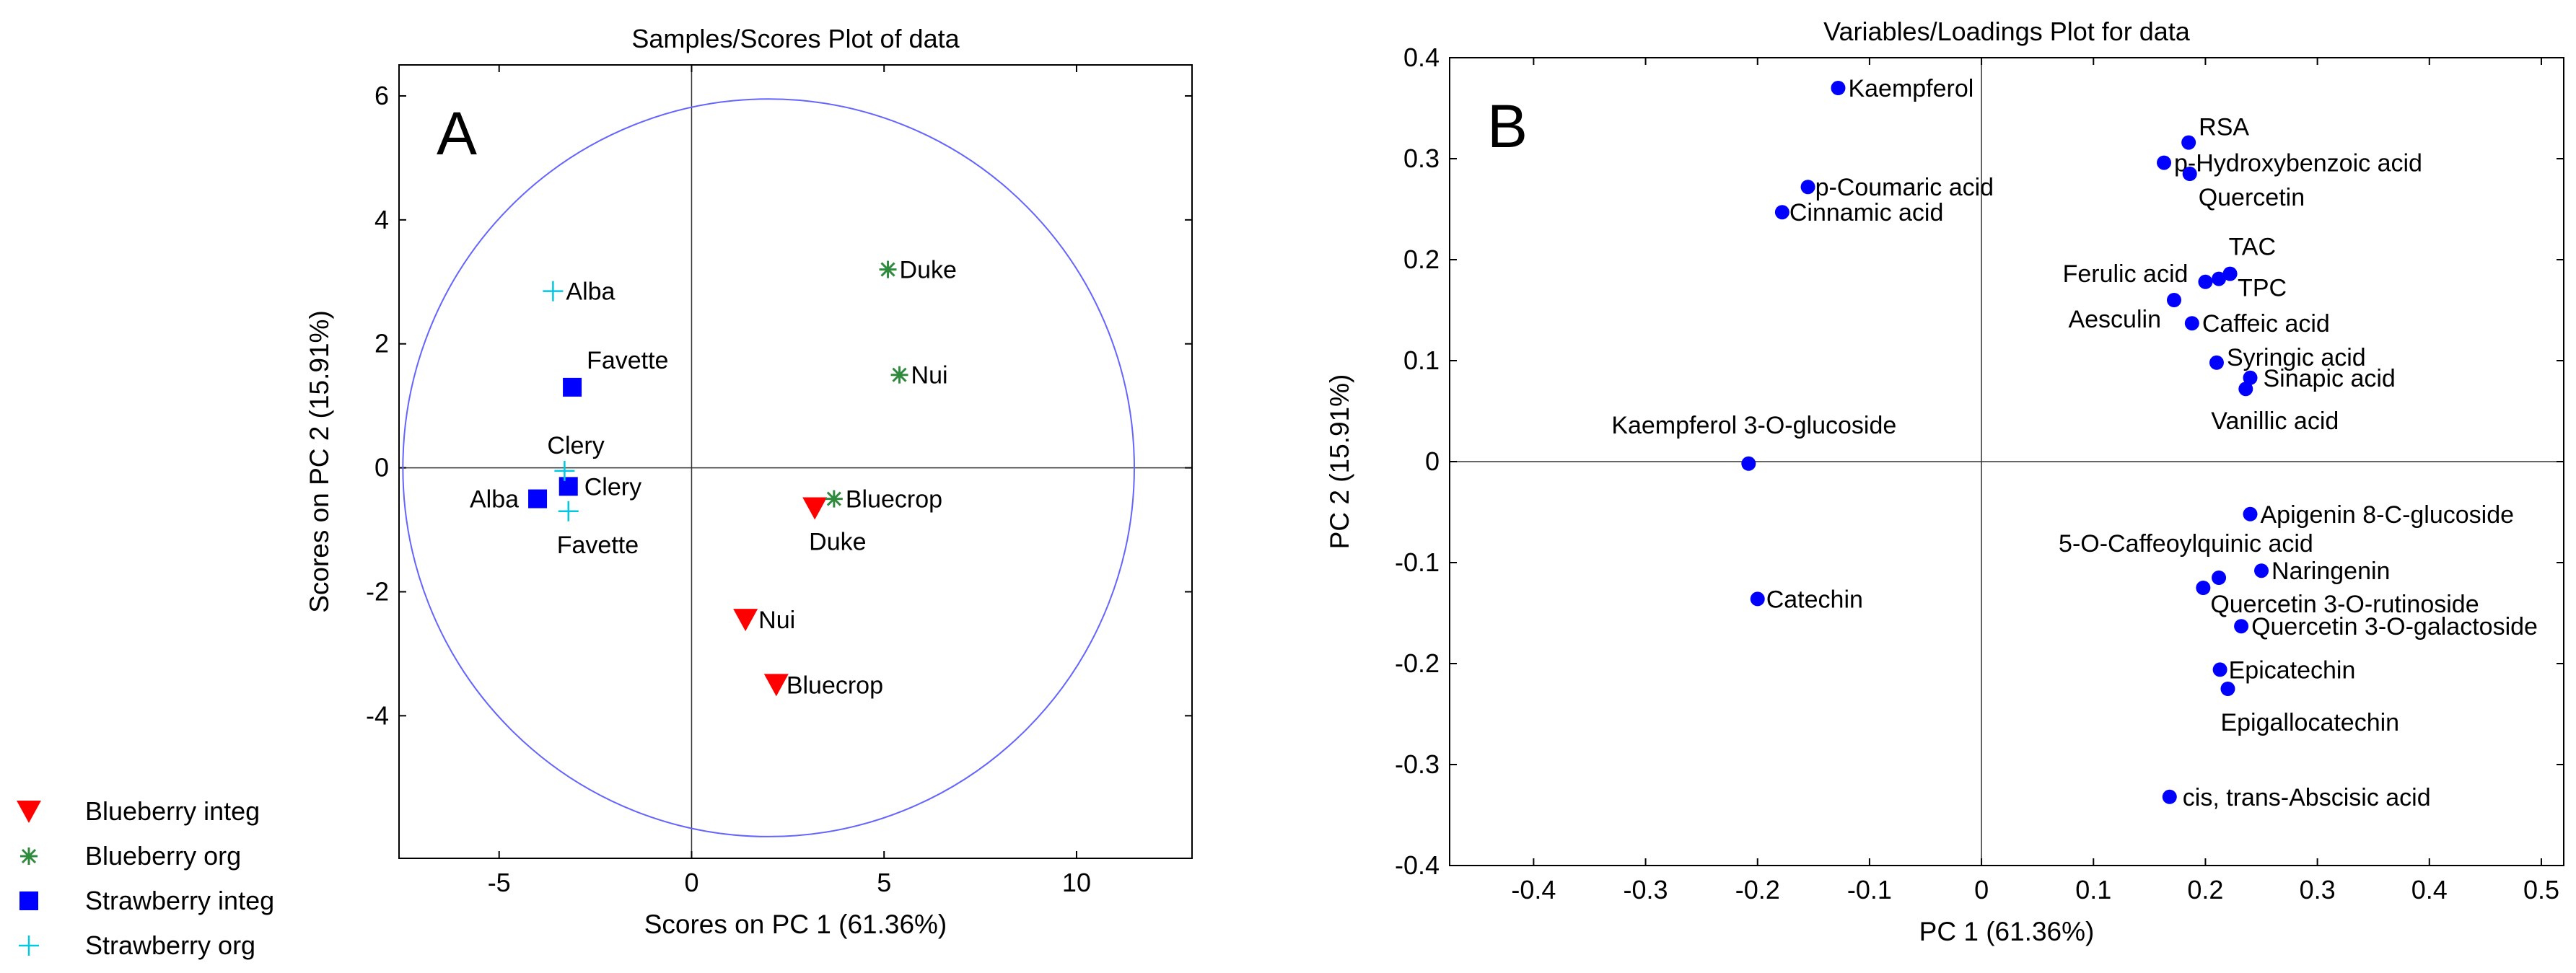 This screenshot has height=973, width=2576. Describe the element at coordinates (29, 945) in the screenshot. I see `legend-marker-plus` at that location.